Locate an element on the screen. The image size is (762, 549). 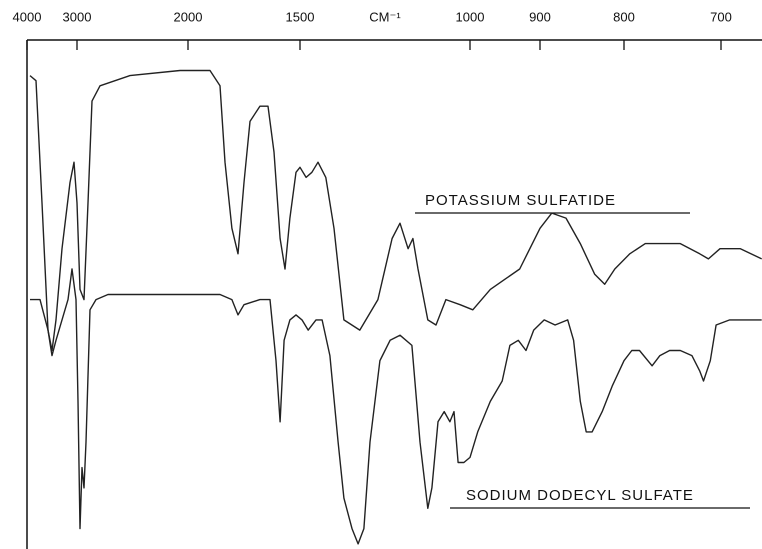
x-tick-label: 700 is located at coordinates (721, 16).